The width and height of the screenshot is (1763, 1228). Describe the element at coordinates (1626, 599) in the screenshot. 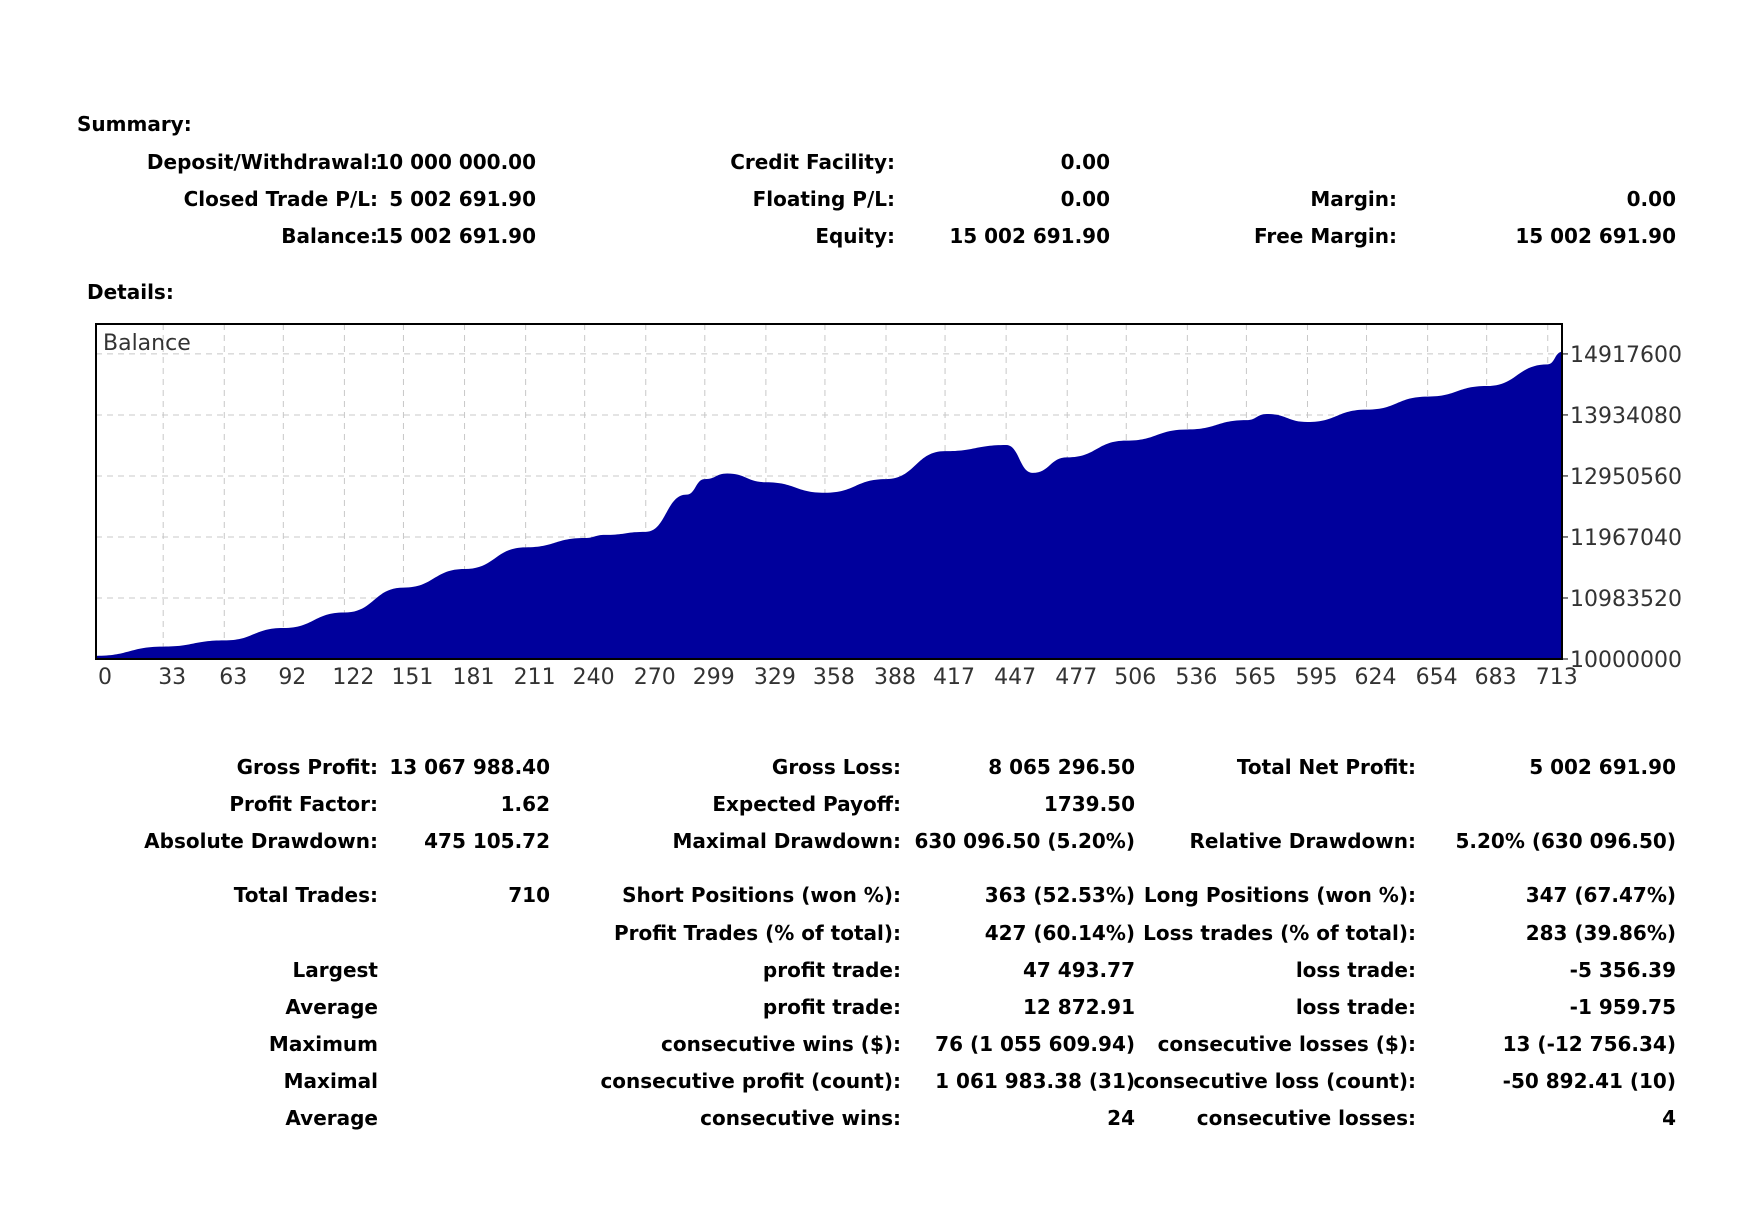

I see `y-tick-label: 10983520` at that location.